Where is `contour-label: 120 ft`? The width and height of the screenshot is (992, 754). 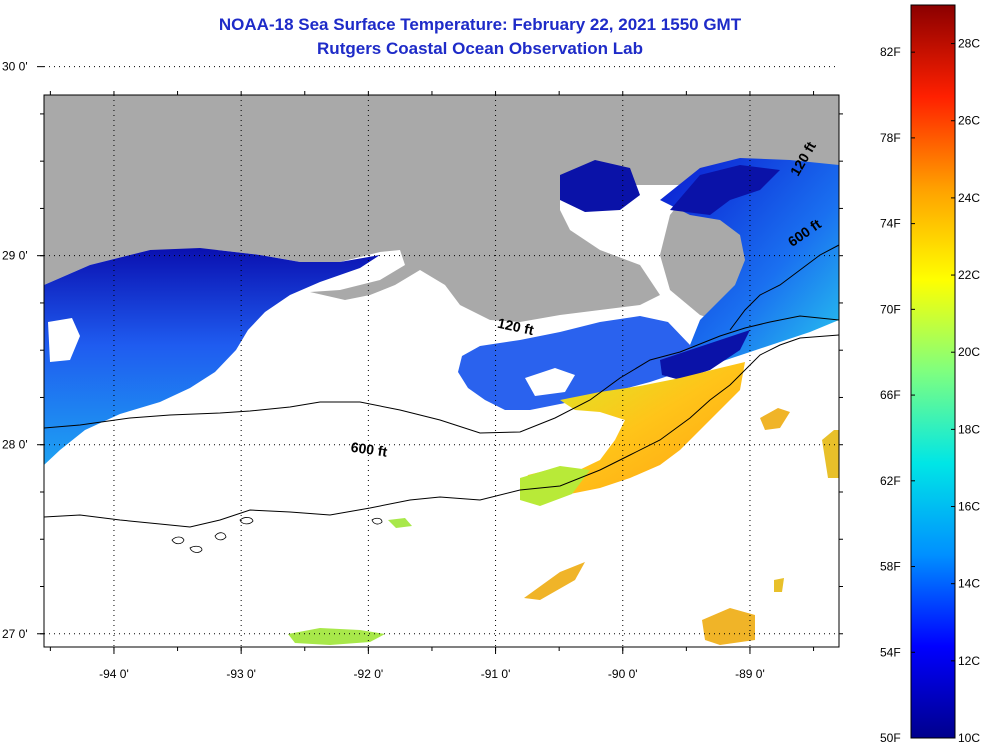
contour-label: 120 ft is located at coordinates (515, 326).